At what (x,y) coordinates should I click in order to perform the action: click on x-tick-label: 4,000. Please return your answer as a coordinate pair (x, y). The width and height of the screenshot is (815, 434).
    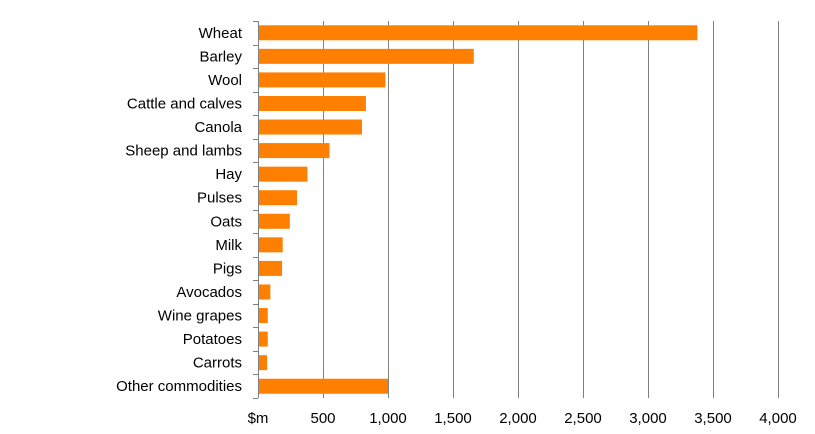
    Looking at the image, I should click on (778, 418).